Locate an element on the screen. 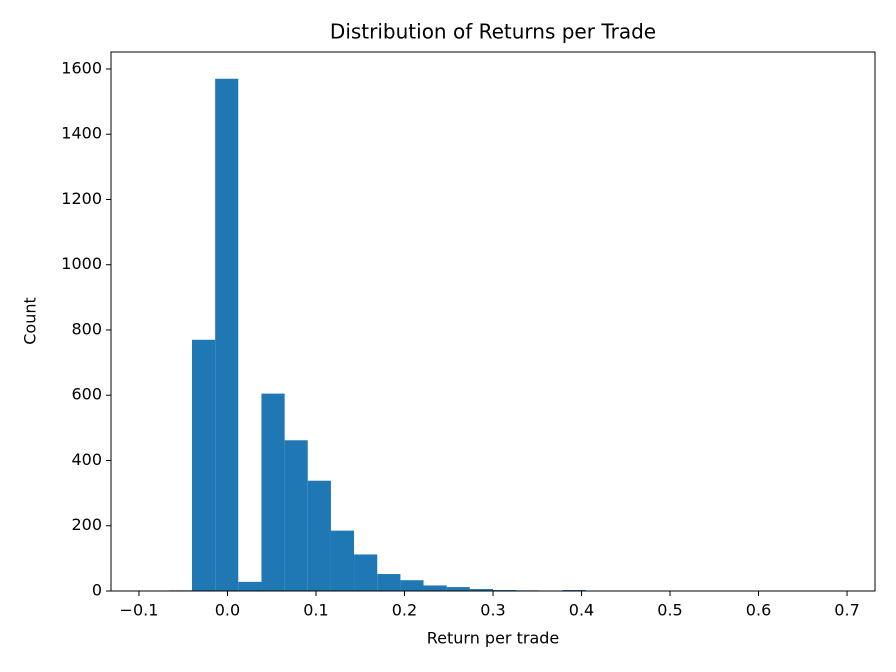 The height and width of the screenshot is (672, 896). y-tick-label: 1600 is located at coordinates (81, 67).